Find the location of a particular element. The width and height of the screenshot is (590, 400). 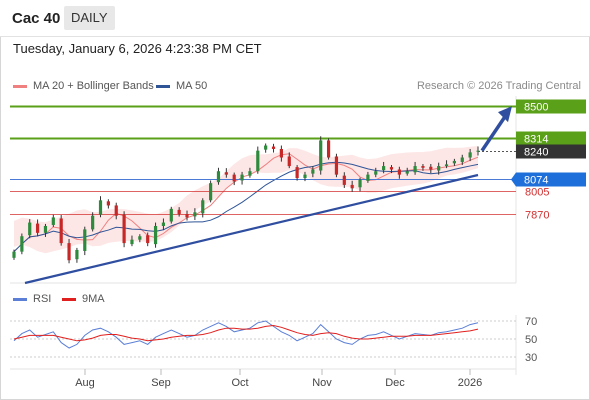

x-tick-label-Nov: Nov is located at coordinates (322, 383).